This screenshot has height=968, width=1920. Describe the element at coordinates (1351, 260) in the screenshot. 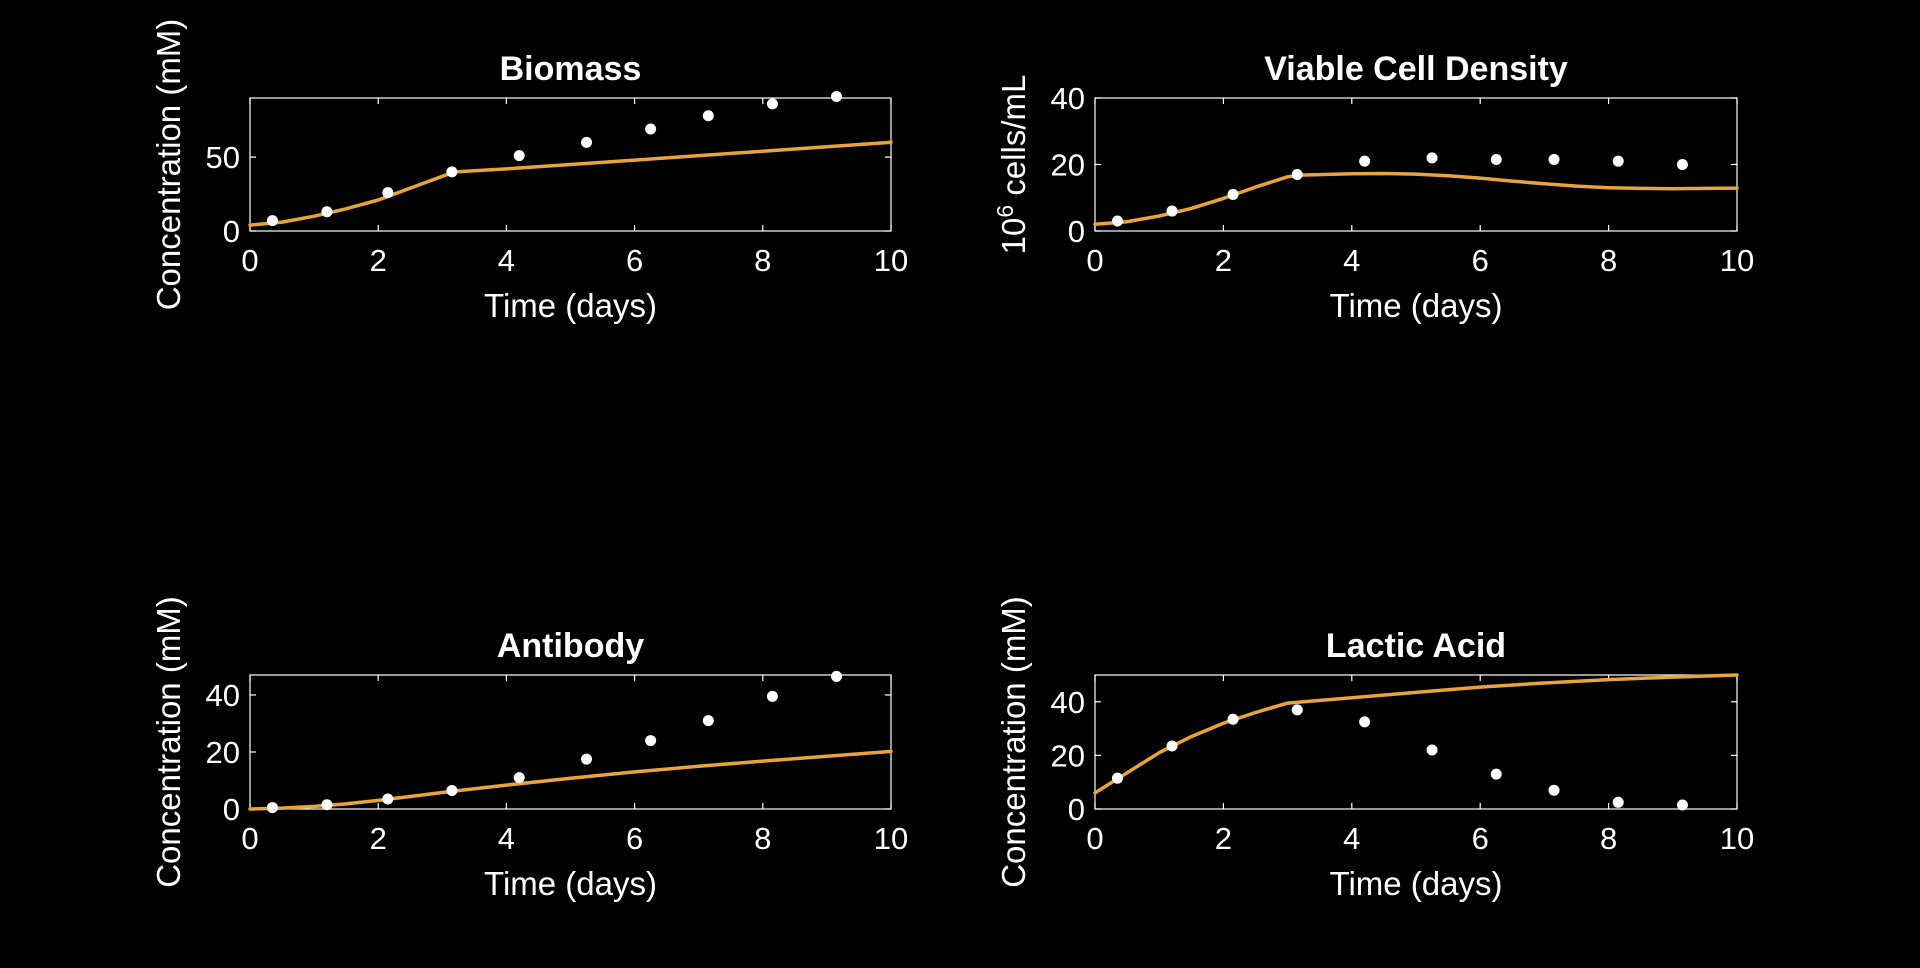

I see `viable-cell-density-xtick-label: 4` at that location.